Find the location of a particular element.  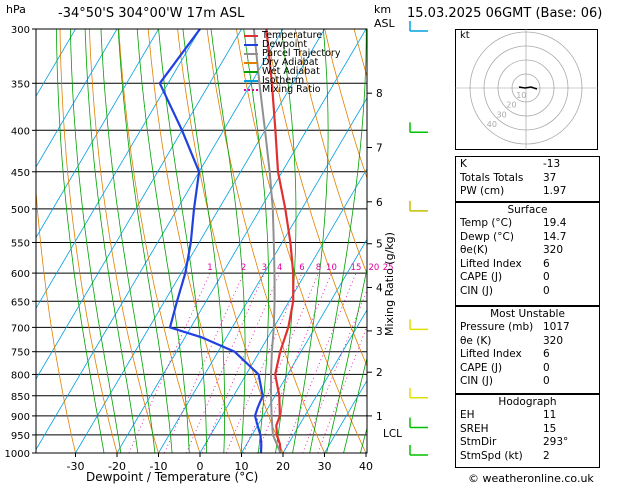

most-unstable-title: Most Unstable is located at coordinates (527, 314).